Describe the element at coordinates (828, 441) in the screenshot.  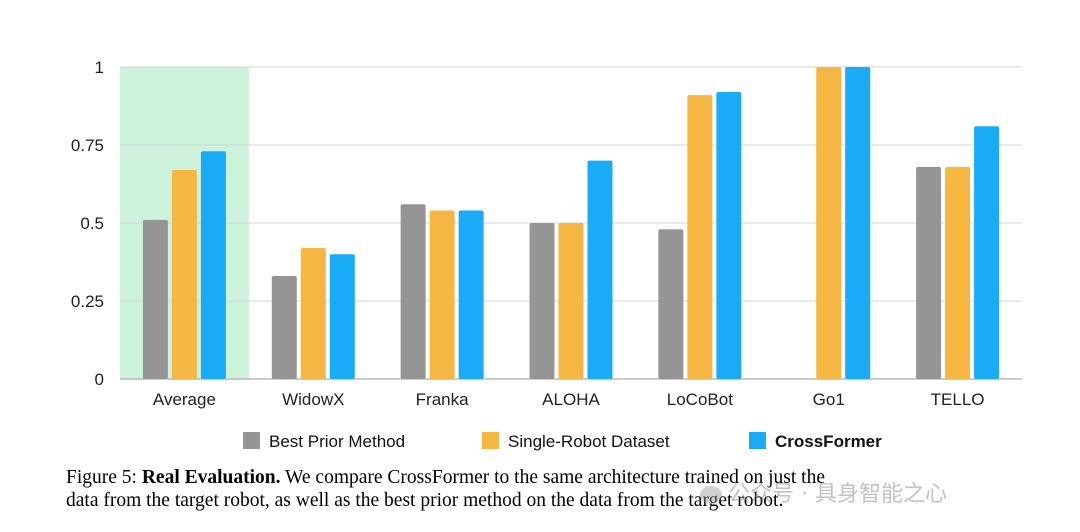
I see `legend-label: CrossFormer` at that location.